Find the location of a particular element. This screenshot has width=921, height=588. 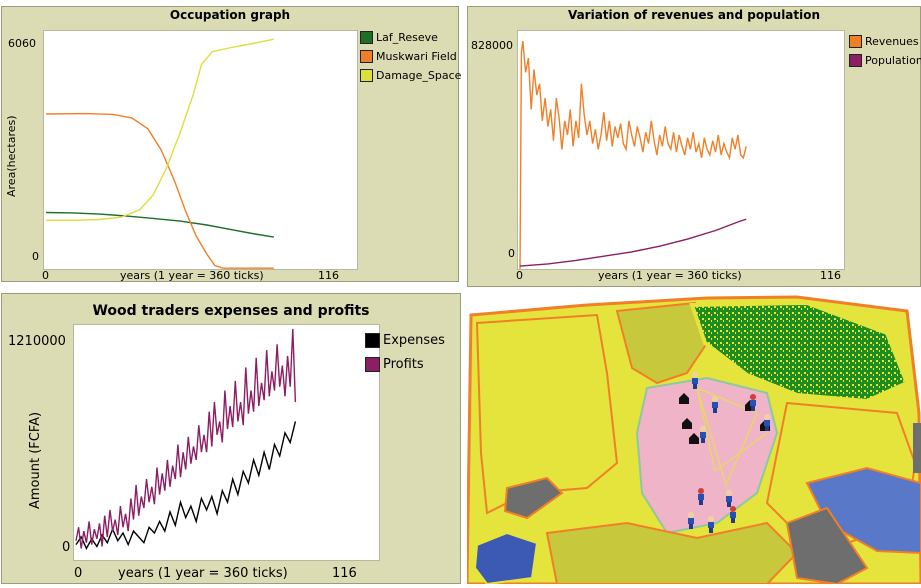

series-line-damage-space is located at coordinates (160, 130).